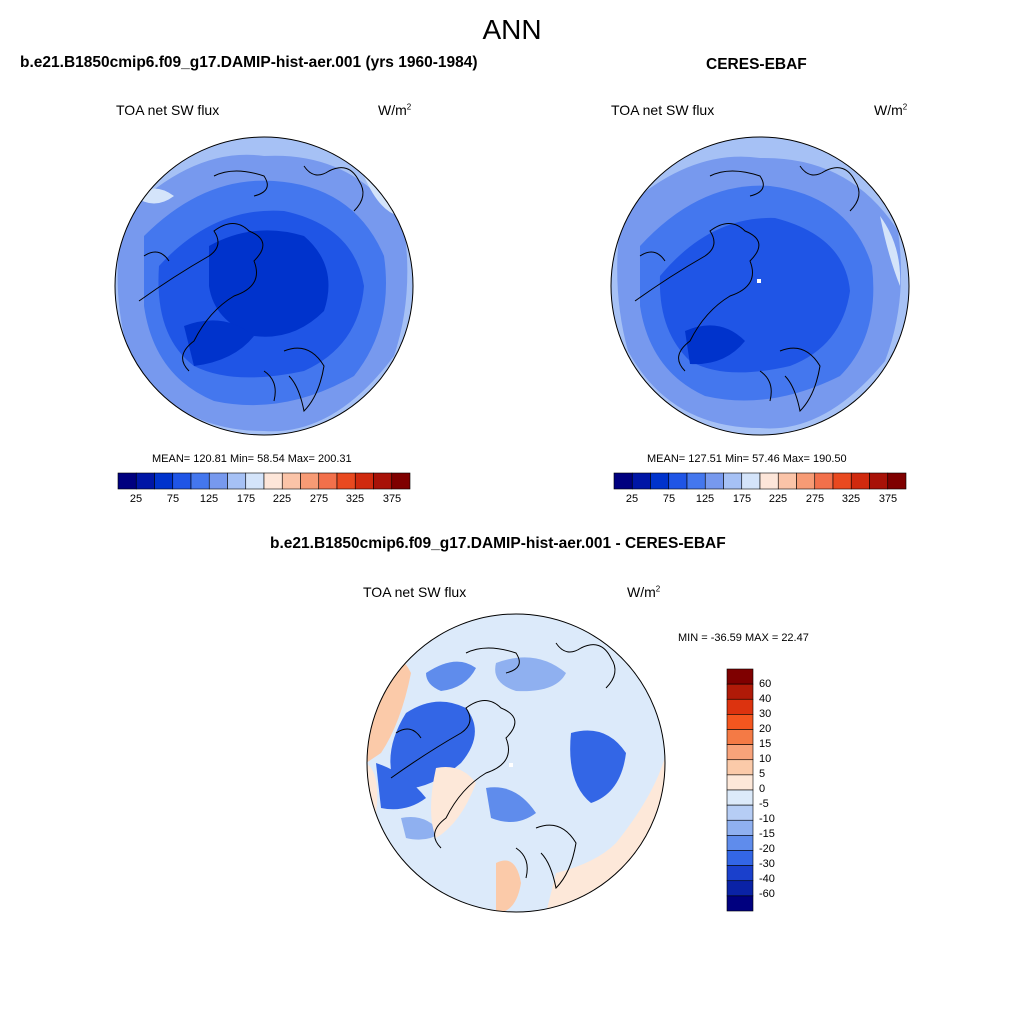  Describe the element at coordinates (765, 759) in the screenshot. I see `diff-tick: 10` at that location.